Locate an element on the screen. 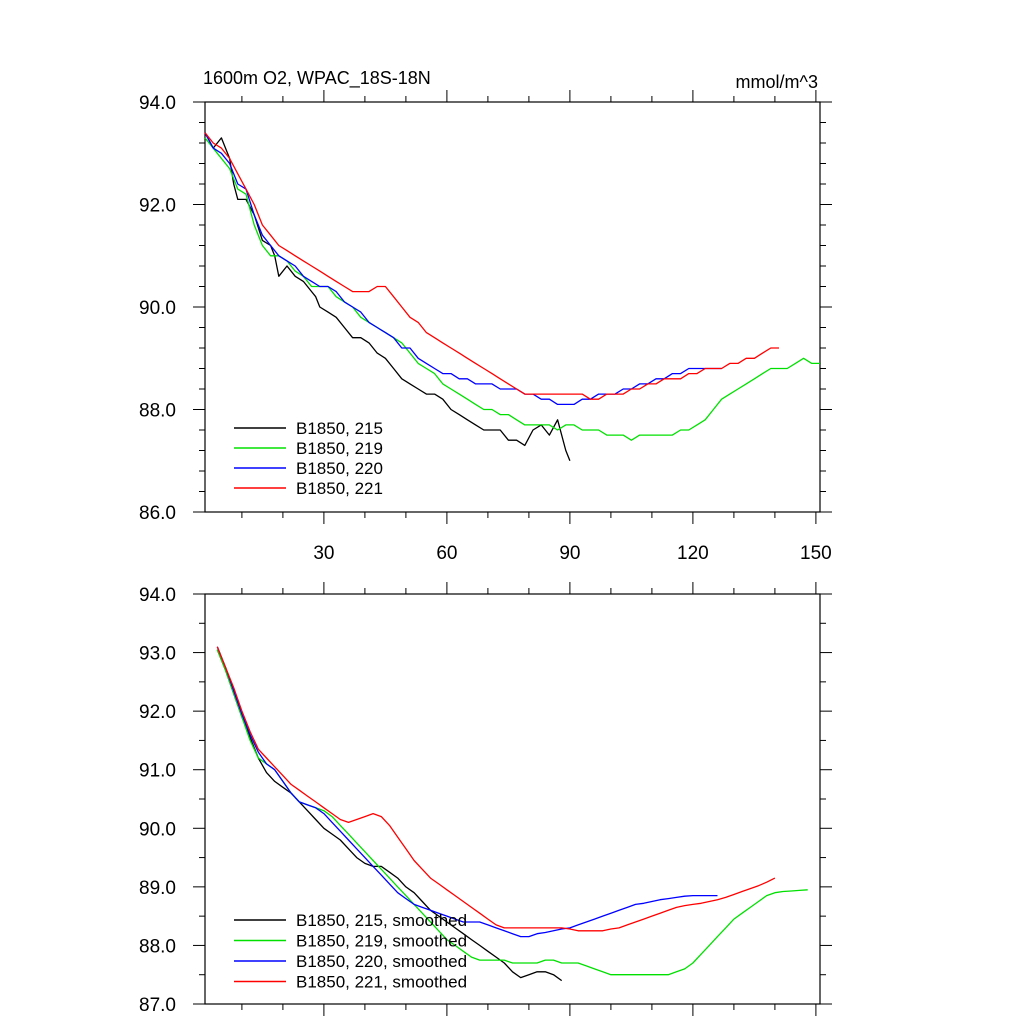  legend-label: B1850, 220, smoothed is located at coordinates (381, 961).